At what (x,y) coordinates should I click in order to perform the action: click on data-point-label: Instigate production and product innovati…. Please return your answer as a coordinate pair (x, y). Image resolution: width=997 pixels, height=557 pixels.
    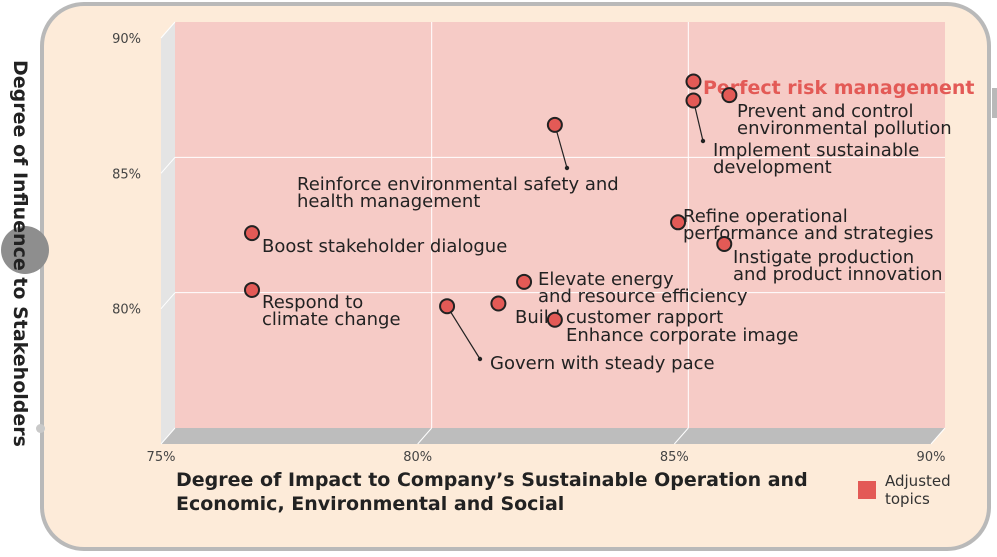
    Looking at the image, I should click on (838, 266).